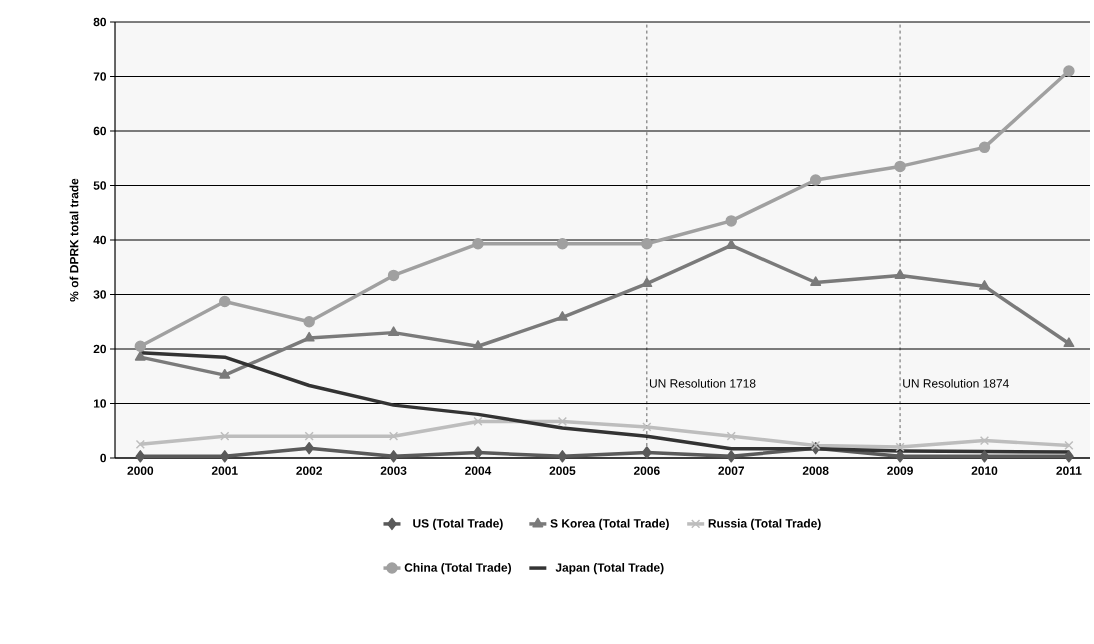 The height and width of the screenshot is (644, 1094). Describe the element at coordinates (100, 294) in the screenshot. I see `y-tick-label: 30` at that location.